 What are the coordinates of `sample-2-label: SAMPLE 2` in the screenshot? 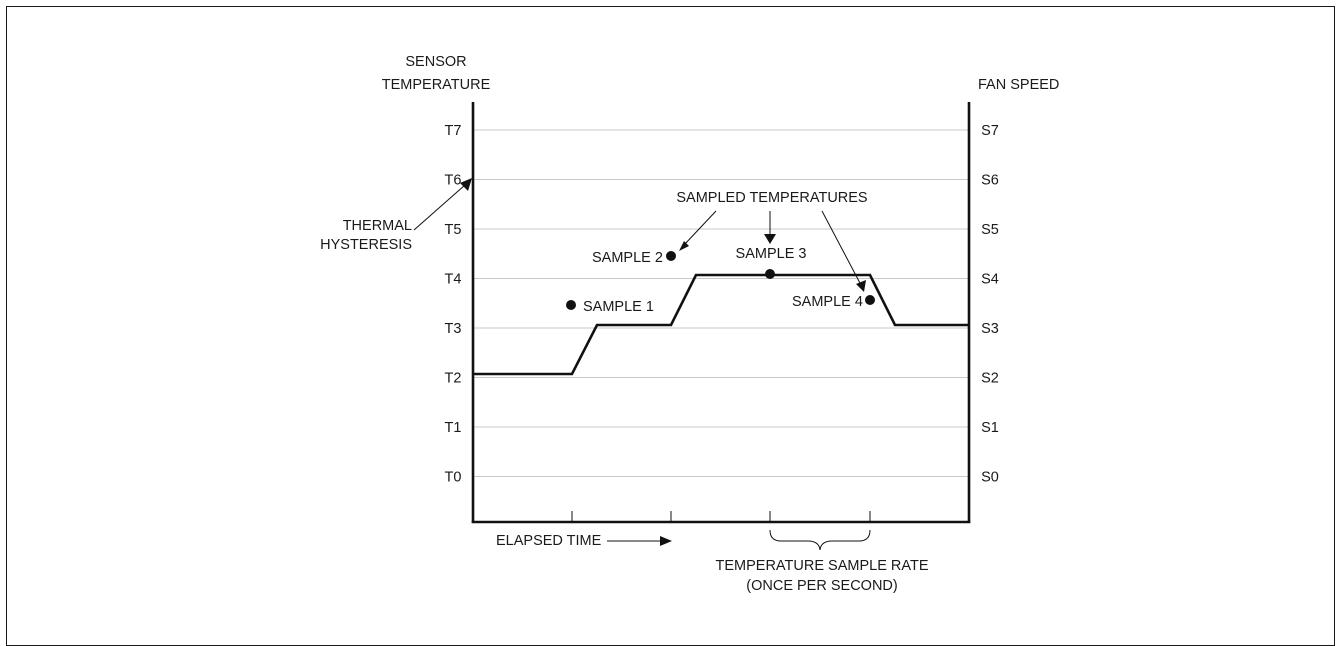 It's located at (627, 258).